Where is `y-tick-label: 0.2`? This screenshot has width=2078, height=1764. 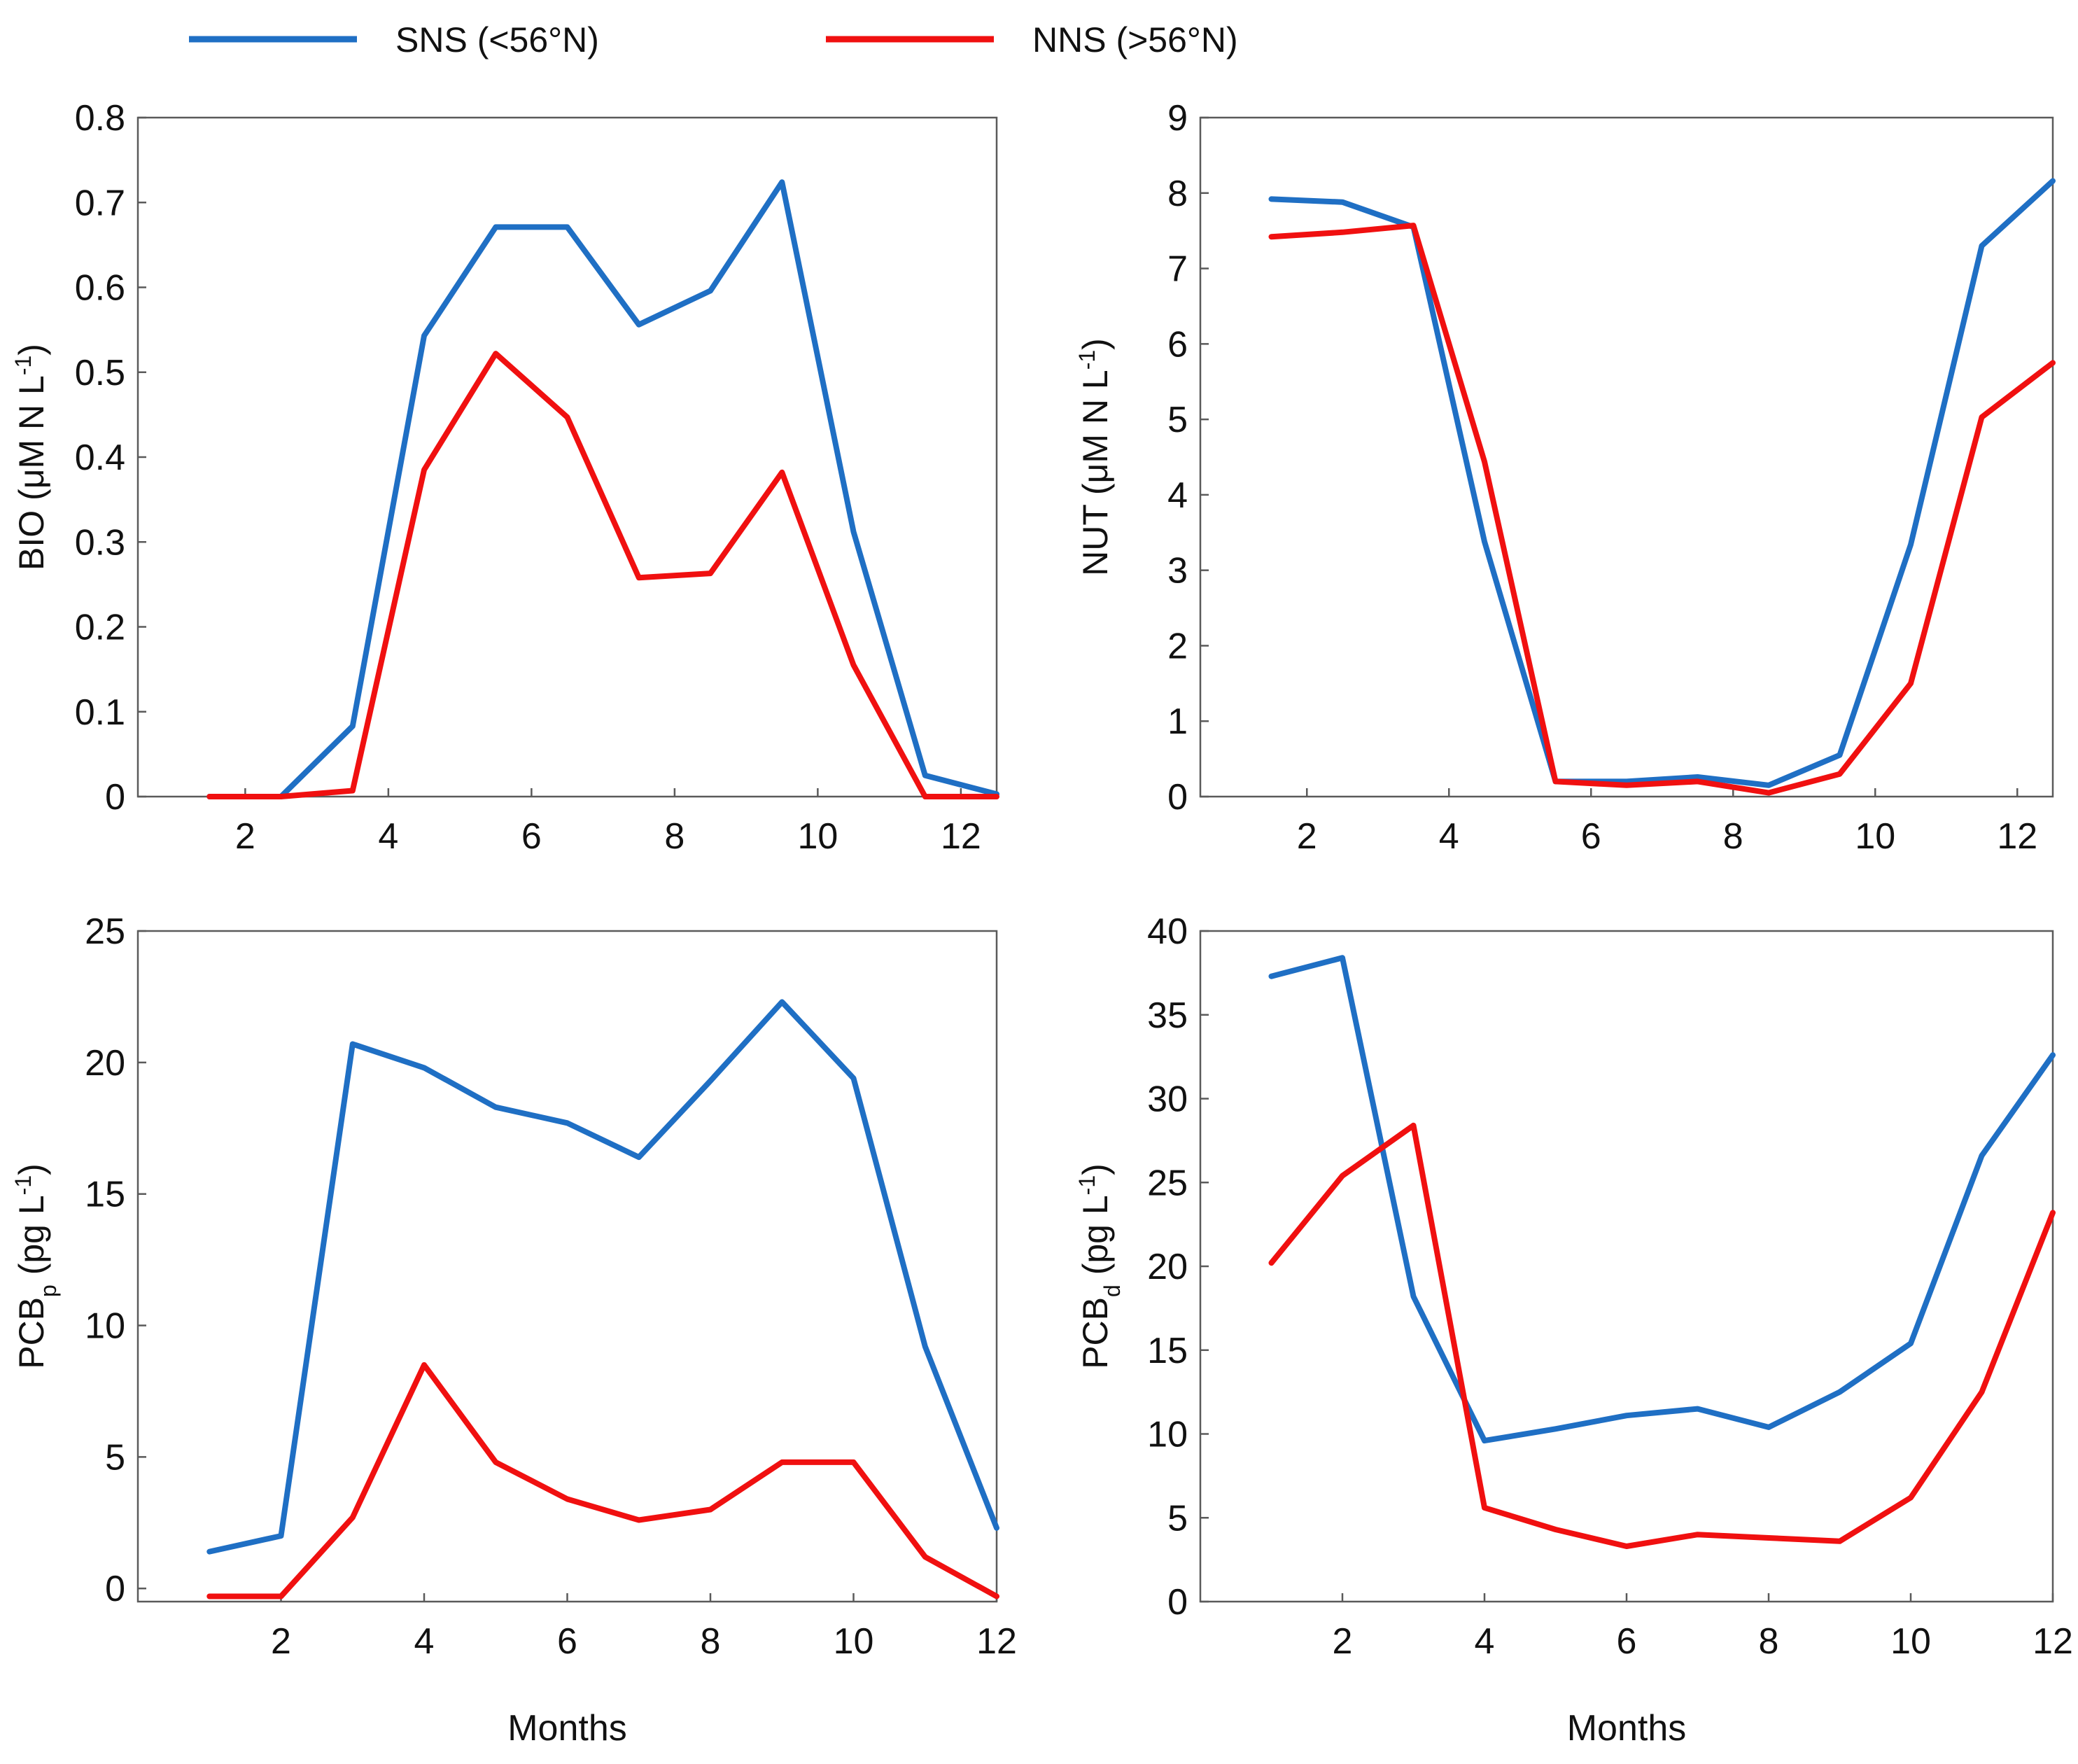 y-tick-label: 0.2 is located at coordinates (100, 628).